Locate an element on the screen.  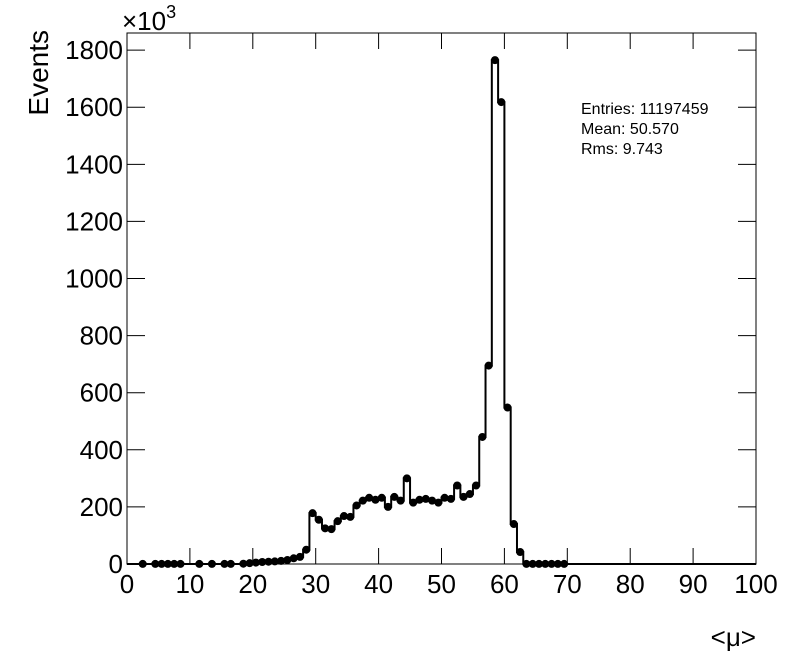
x-axis-label: <μ> is located at coordinates (733, 637).